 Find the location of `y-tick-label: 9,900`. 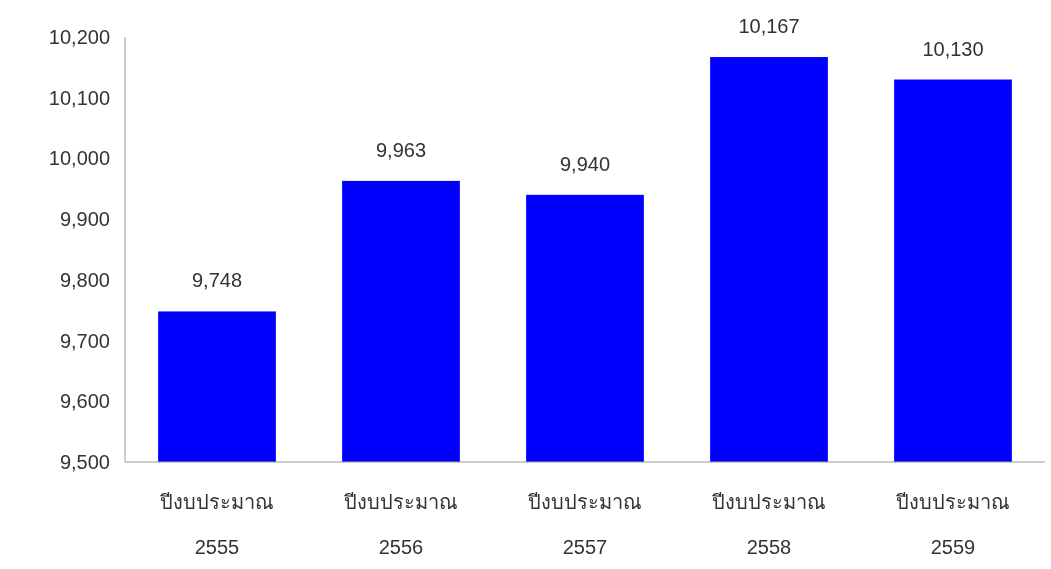

y-tick-label: 9,900 is located at coordinates (84, 219).